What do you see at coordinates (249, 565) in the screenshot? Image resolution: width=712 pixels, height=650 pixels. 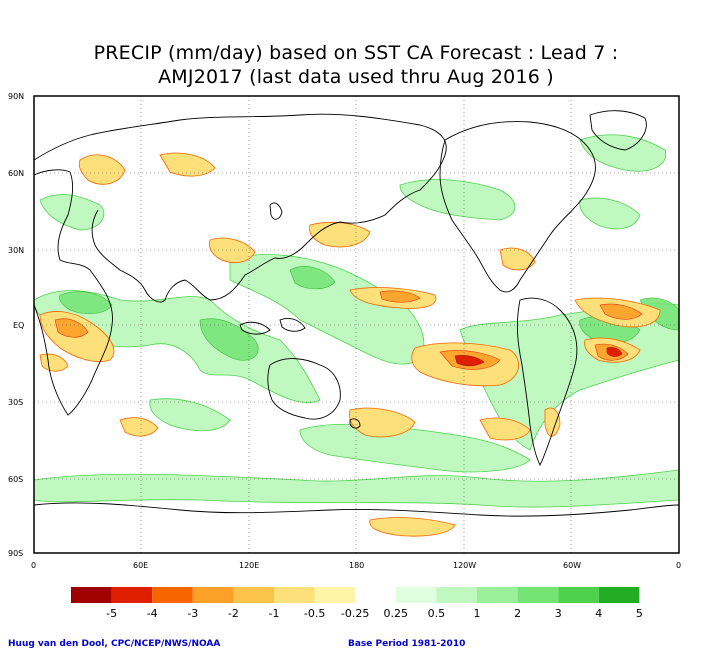 I see `lon-label: 120E` at bounding box center [249, 565].